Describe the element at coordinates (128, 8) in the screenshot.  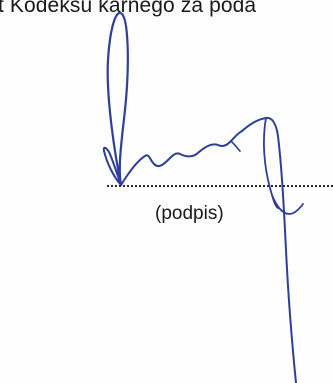
I see `legal-text-fragment: t Kodeksu karnego za poda` at that location.